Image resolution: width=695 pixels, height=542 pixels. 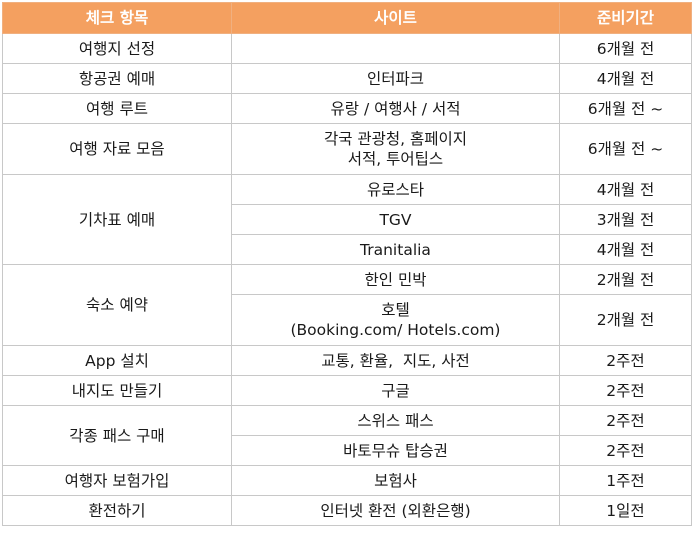 What do you see at coordinates (395, 480) in the screenshot?
I see `site-cell: 보험사` at bounding box center [395, 480].